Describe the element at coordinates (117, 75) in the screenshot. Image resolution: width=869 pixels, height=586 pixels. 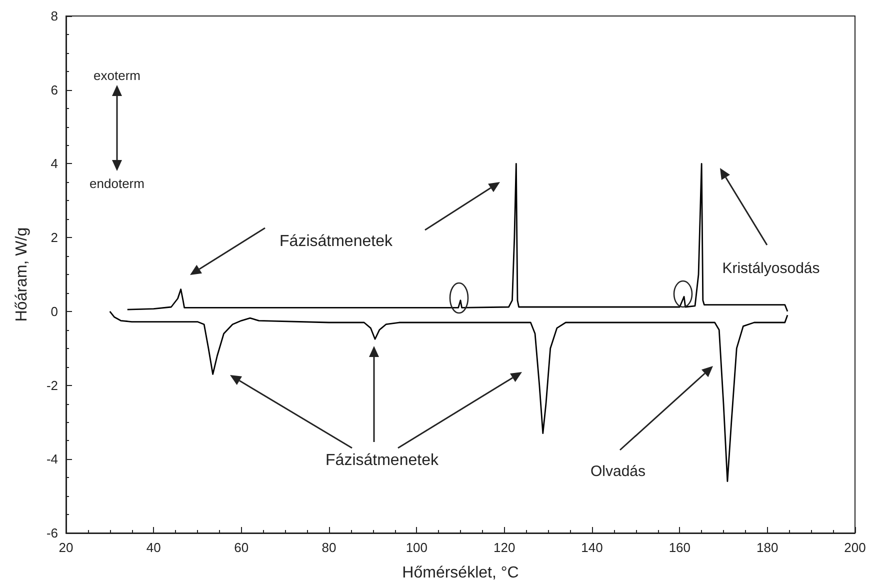
I see `annotation: exoterm` at that location.